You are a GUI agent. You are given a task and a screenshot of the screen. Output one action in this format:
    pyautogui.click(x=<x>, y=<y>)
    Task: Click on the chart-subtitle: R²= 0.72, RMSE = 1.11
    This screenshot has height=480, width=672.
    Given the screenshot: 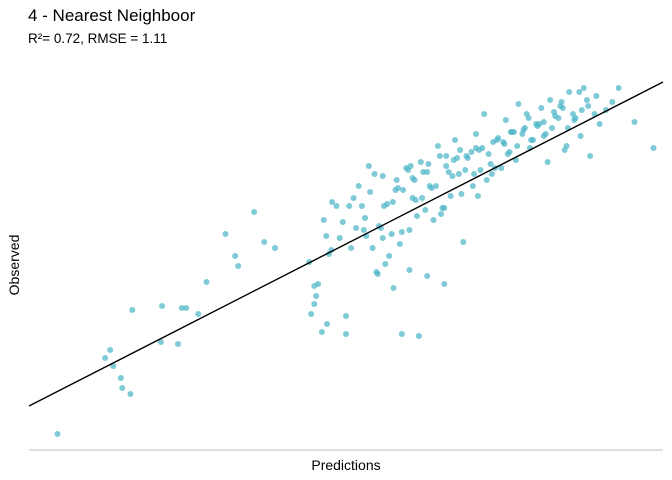 What is the action you would take?
    pyautogui.click(x=97, y=38)
    